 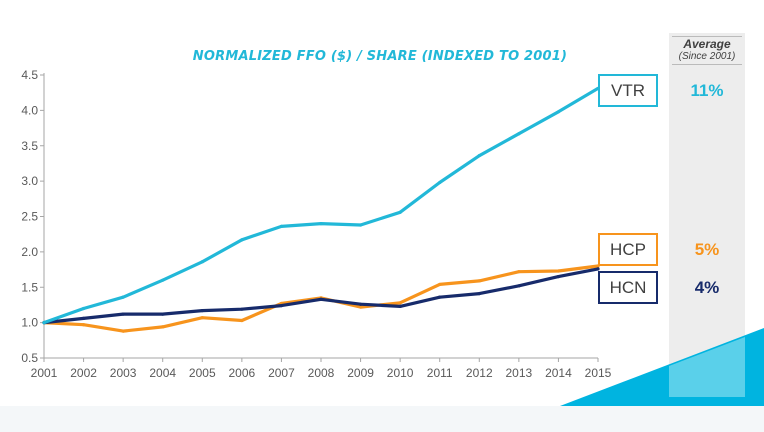 What do you see at coordinates (628, 90) in the screenshot?
I see `legend-vtr: VTR` at bounding box center [628, 90].